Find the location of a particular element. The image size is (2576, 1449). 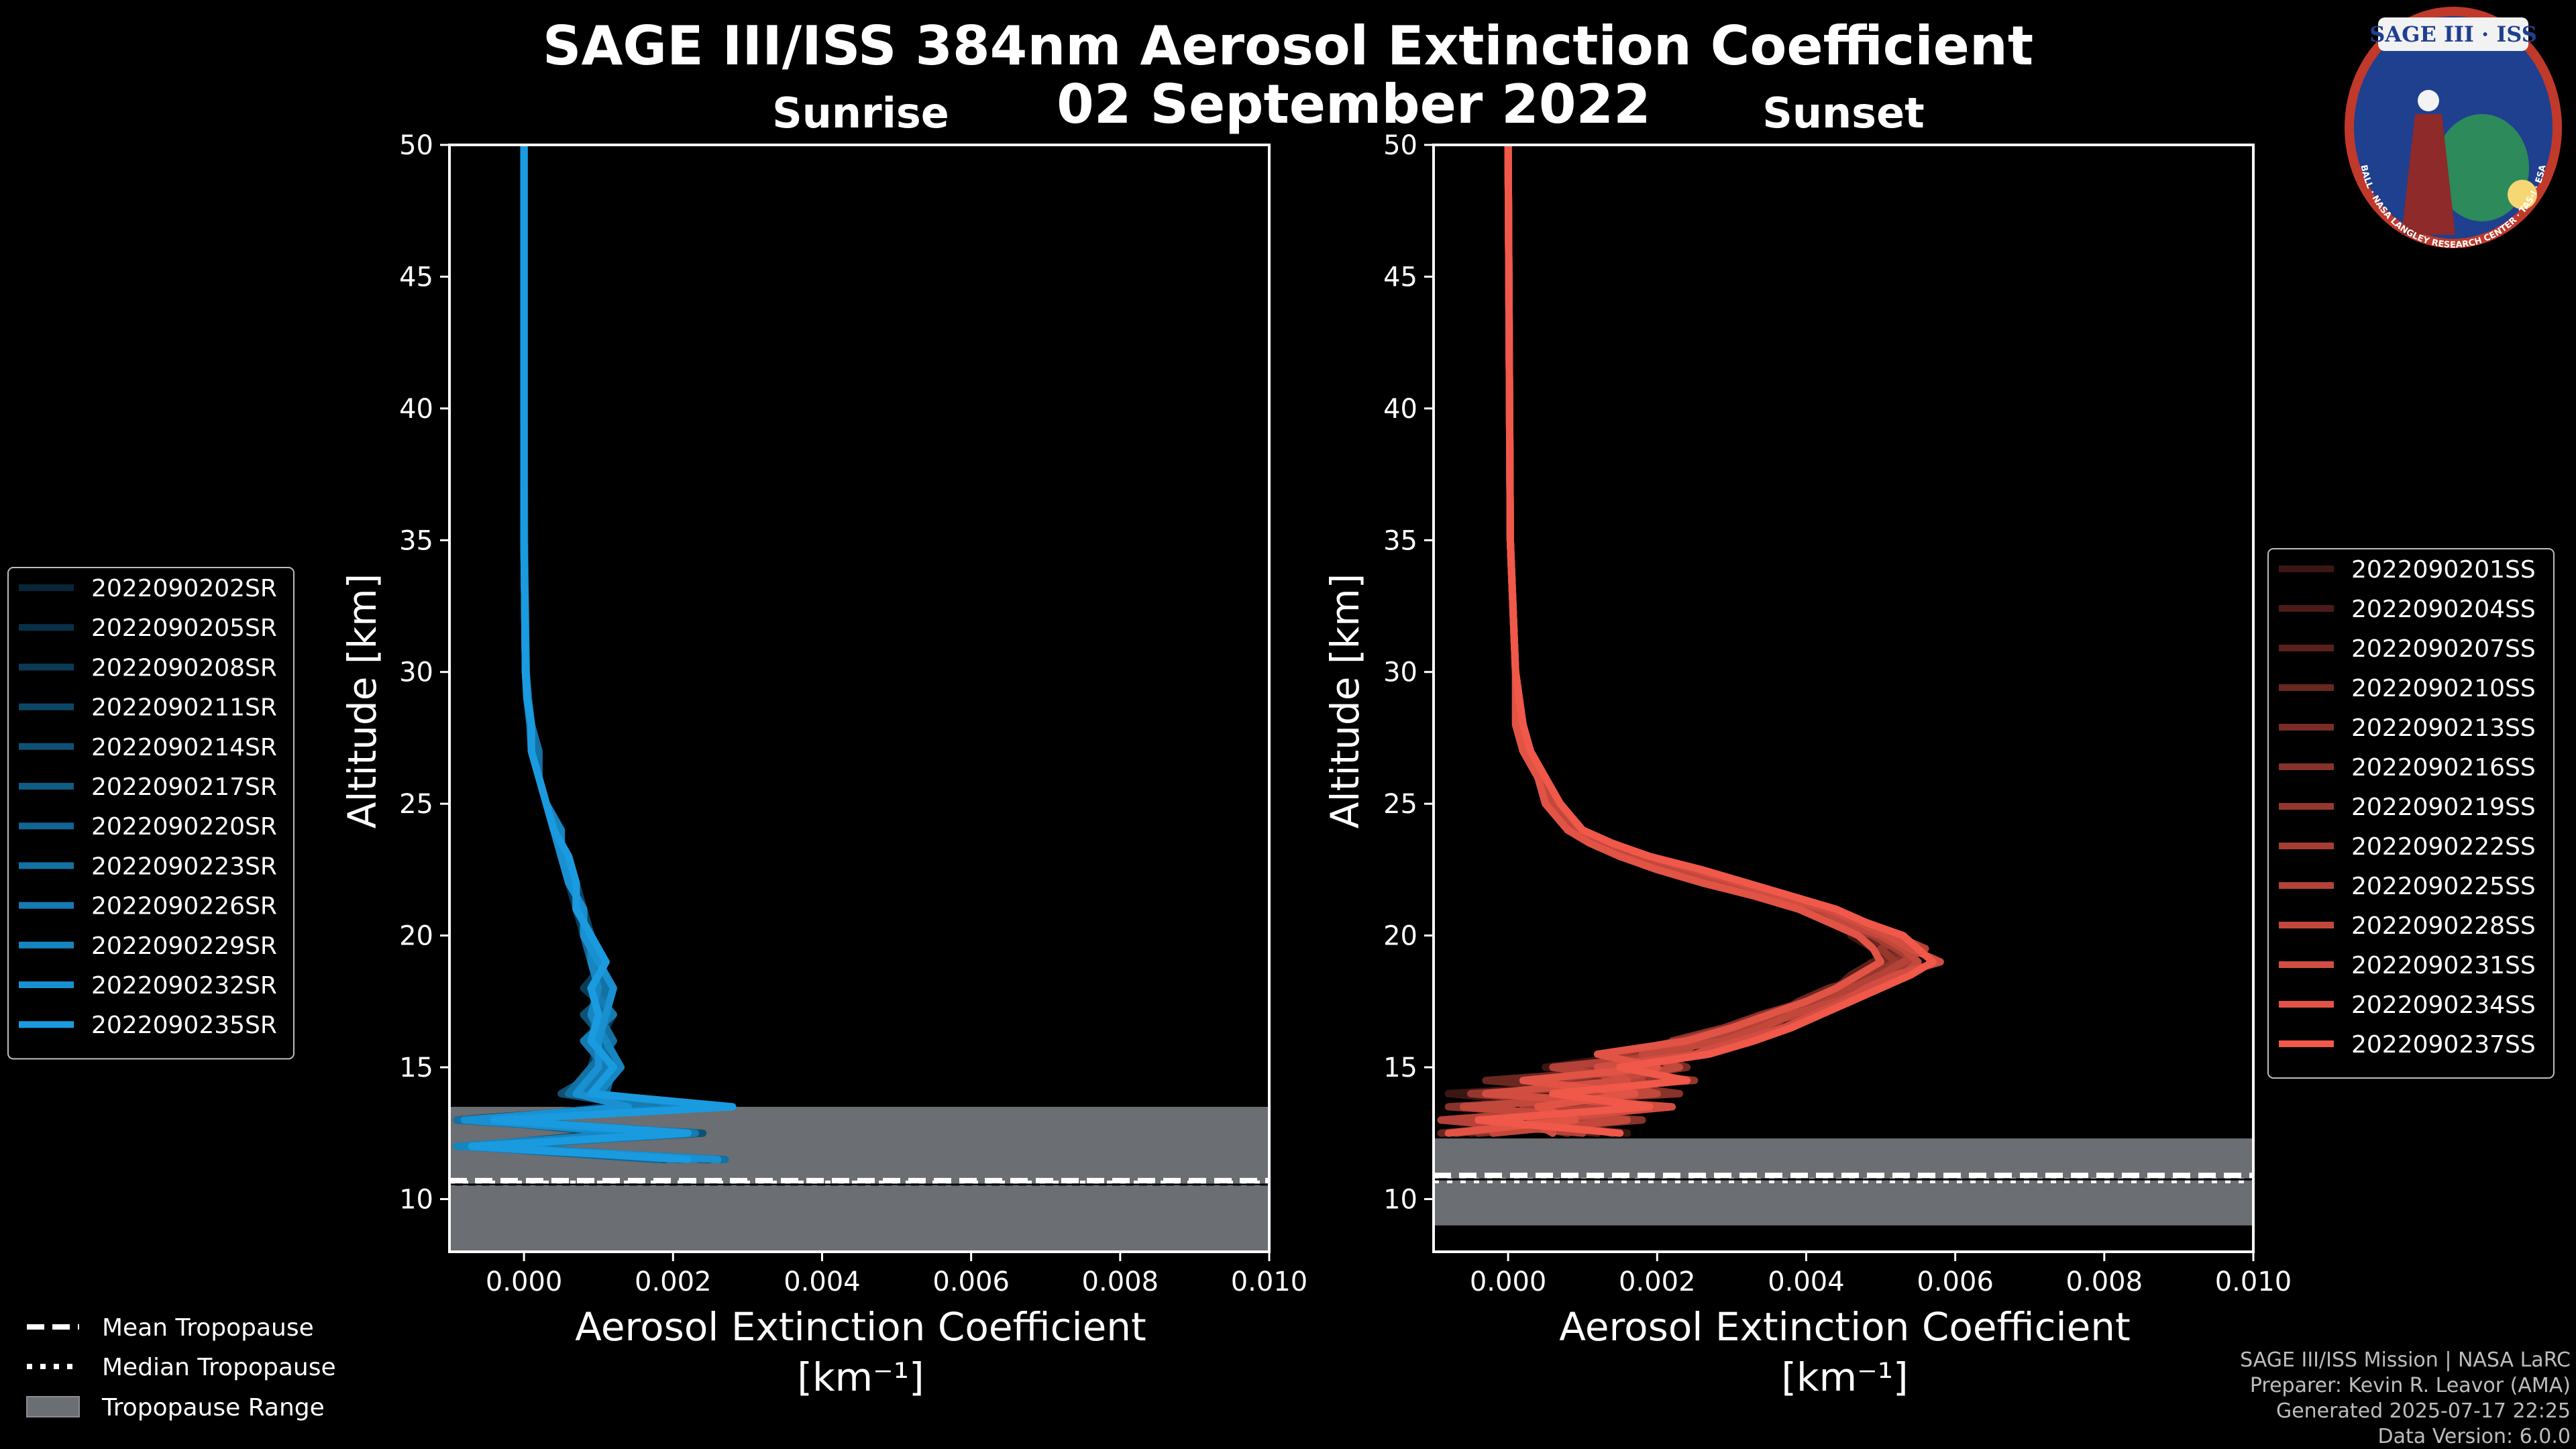

ss-legend-frame is located at coordinates (2411, 813).